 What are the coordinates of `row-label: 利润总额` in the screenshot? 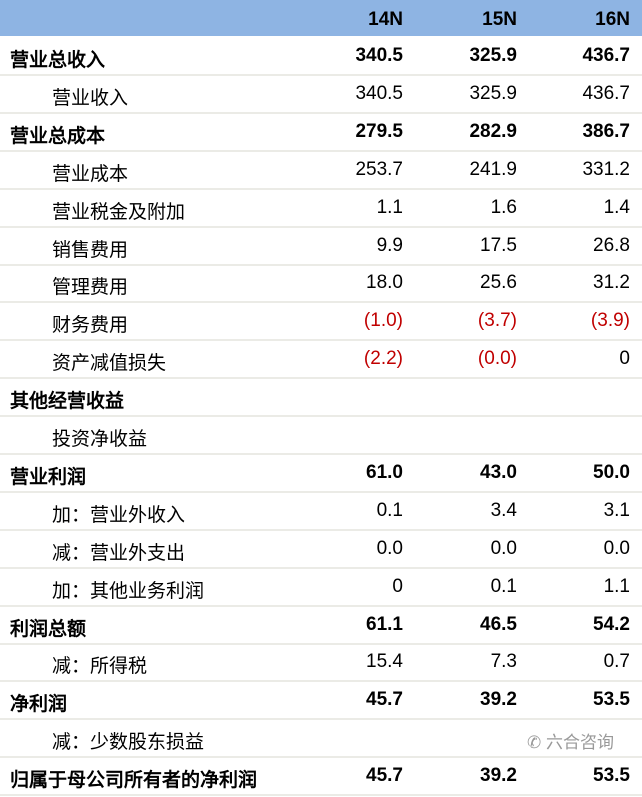 It's located at (48, 629).